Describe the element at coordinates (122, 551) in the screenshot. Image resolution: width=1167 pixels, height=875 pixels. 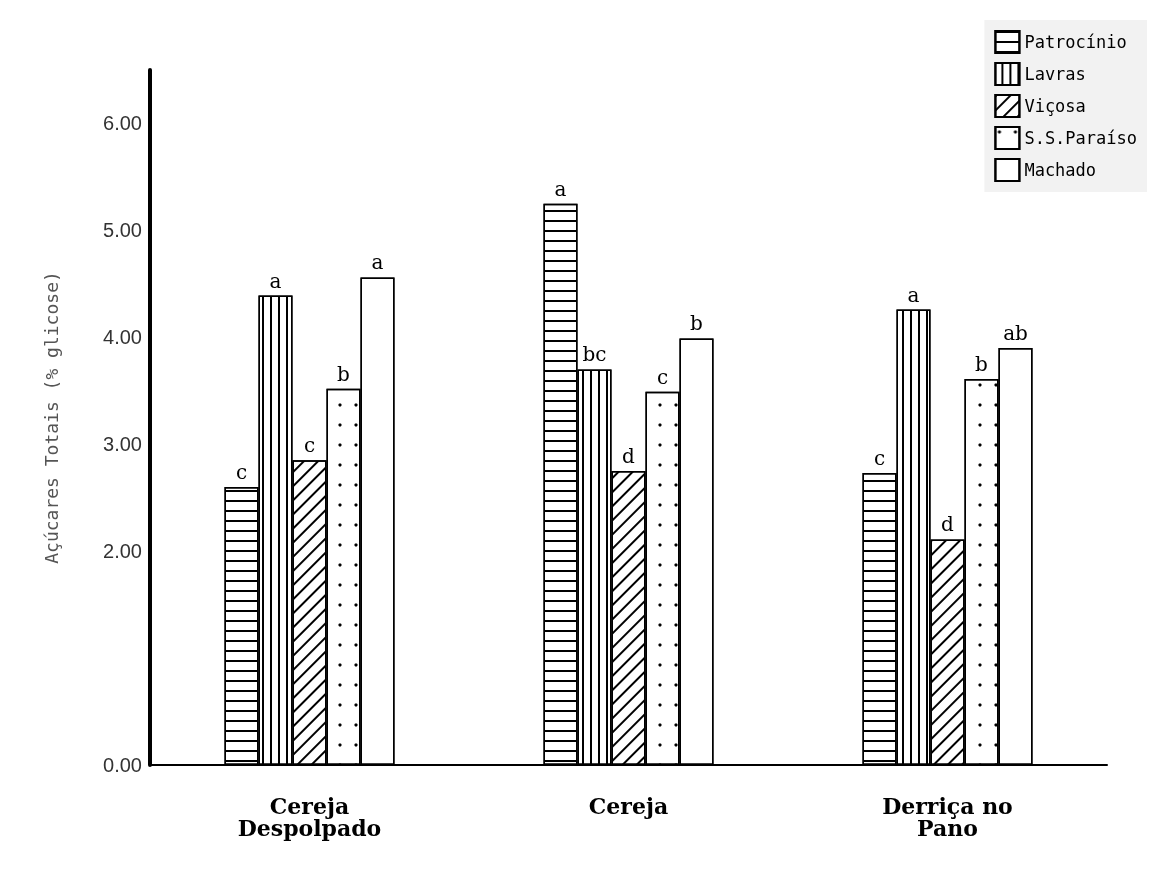
I see `y-tick-label: 2.00` at that location.